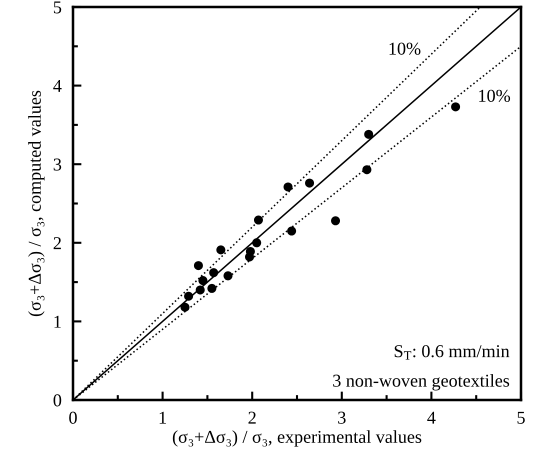  Describe the element at coordinates (163, 418) in the screenshot. I see `x-tick-label: 1` at that location.